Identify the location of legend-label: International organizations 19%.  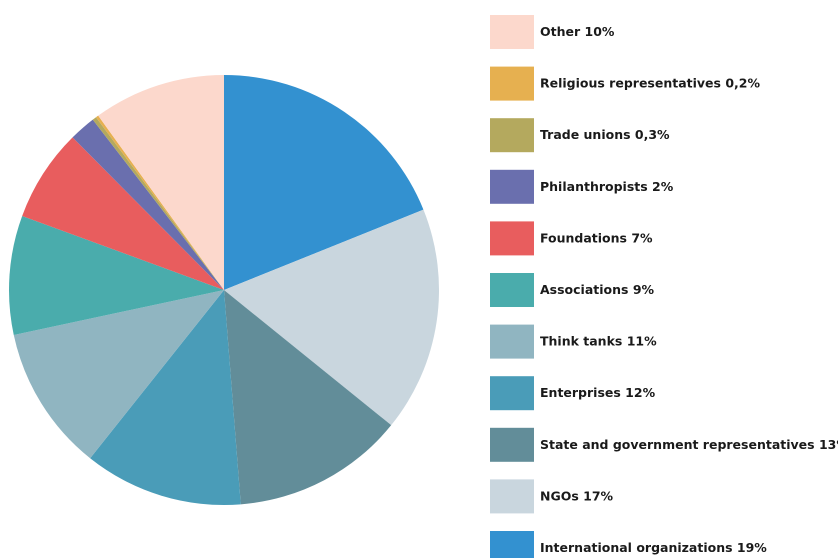
(653, 547).